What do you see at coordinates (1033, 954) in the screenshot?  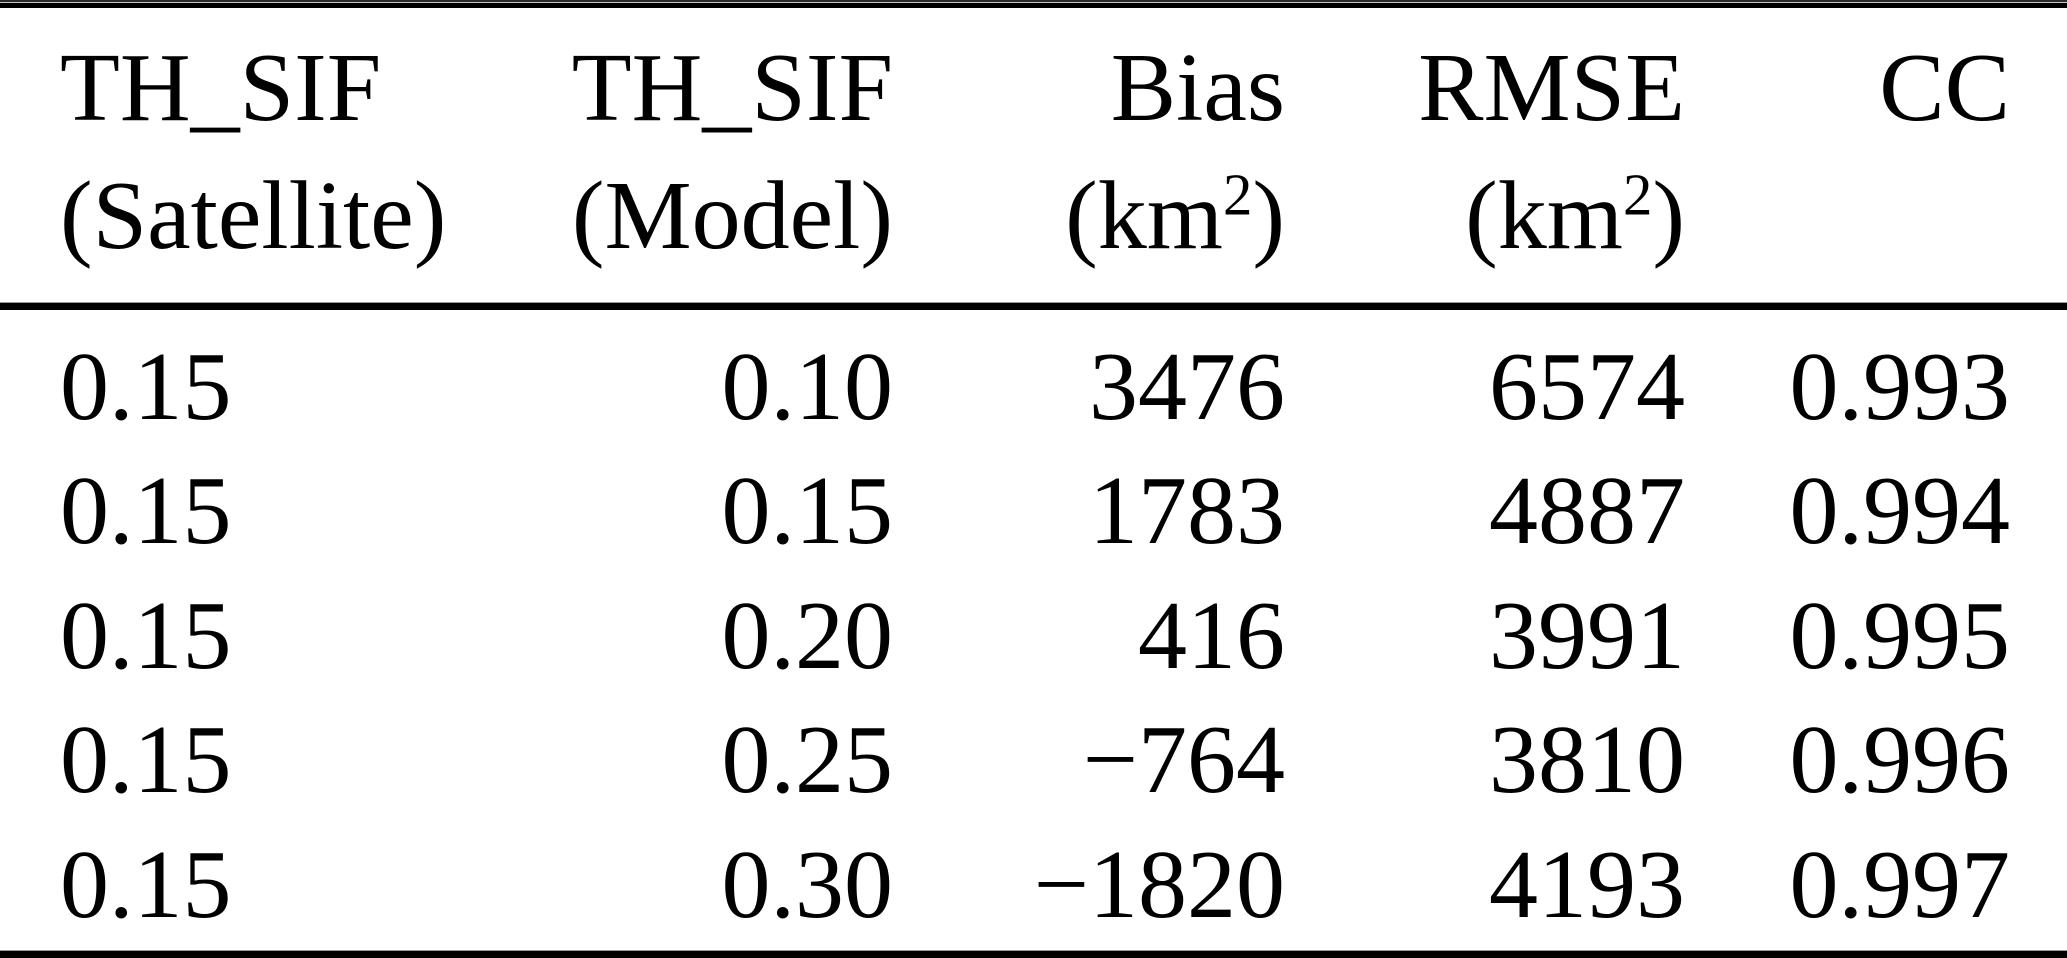 I see `table-rule-bottom` at bounding box center [1033, 954].